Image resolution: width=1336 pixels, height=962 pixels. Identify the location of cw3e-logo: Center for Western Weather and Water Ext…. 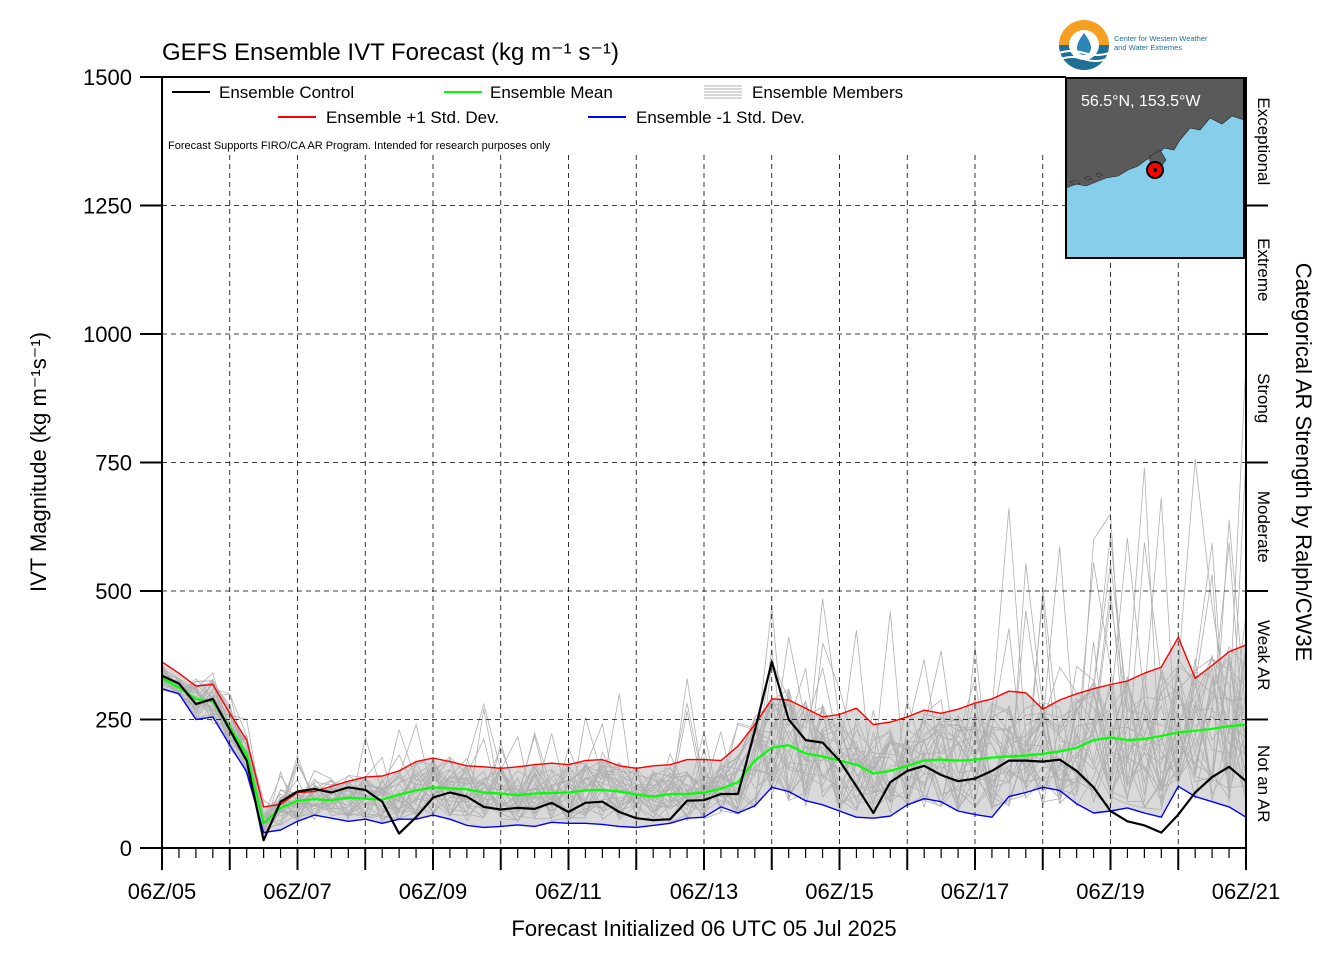
(1151, 47).